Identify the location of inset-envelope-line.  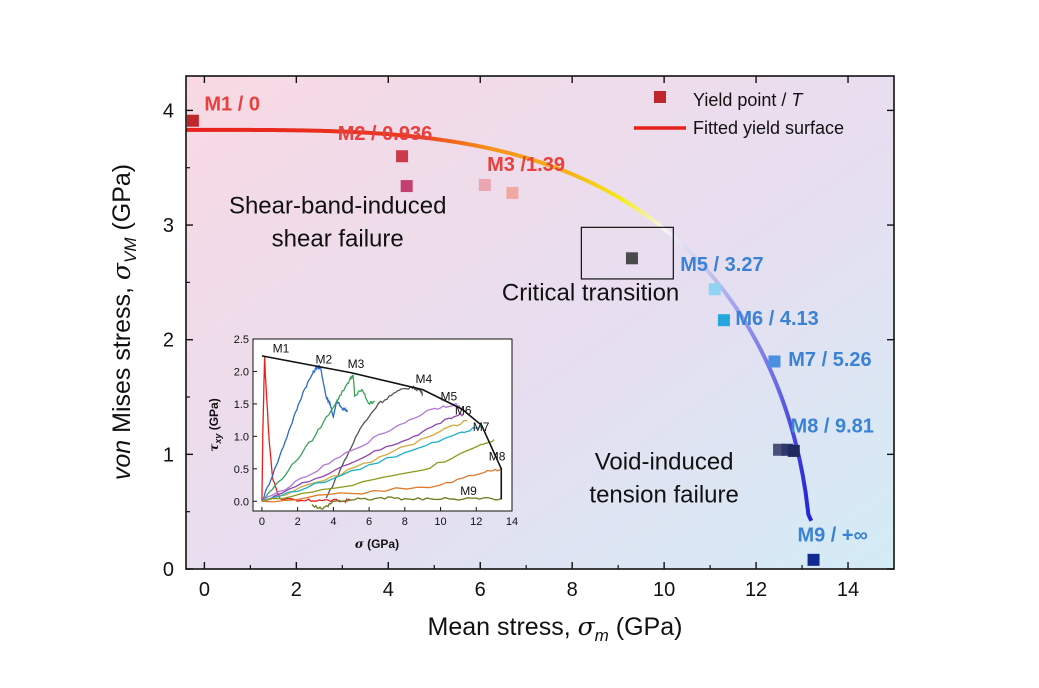
(382, 427).